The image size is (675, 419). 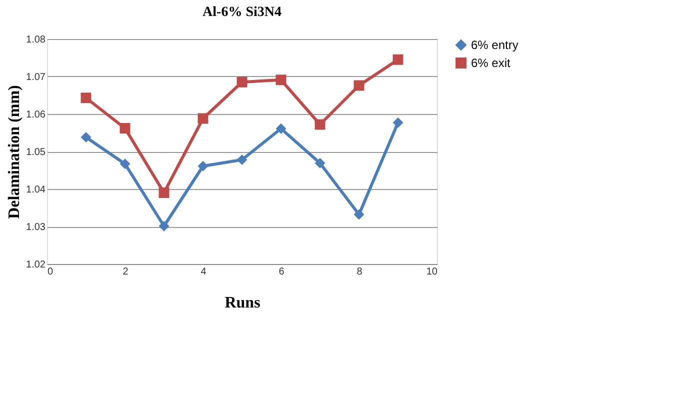 I want to click on y-tick-label: 1.06, so click(x=36, y=115).